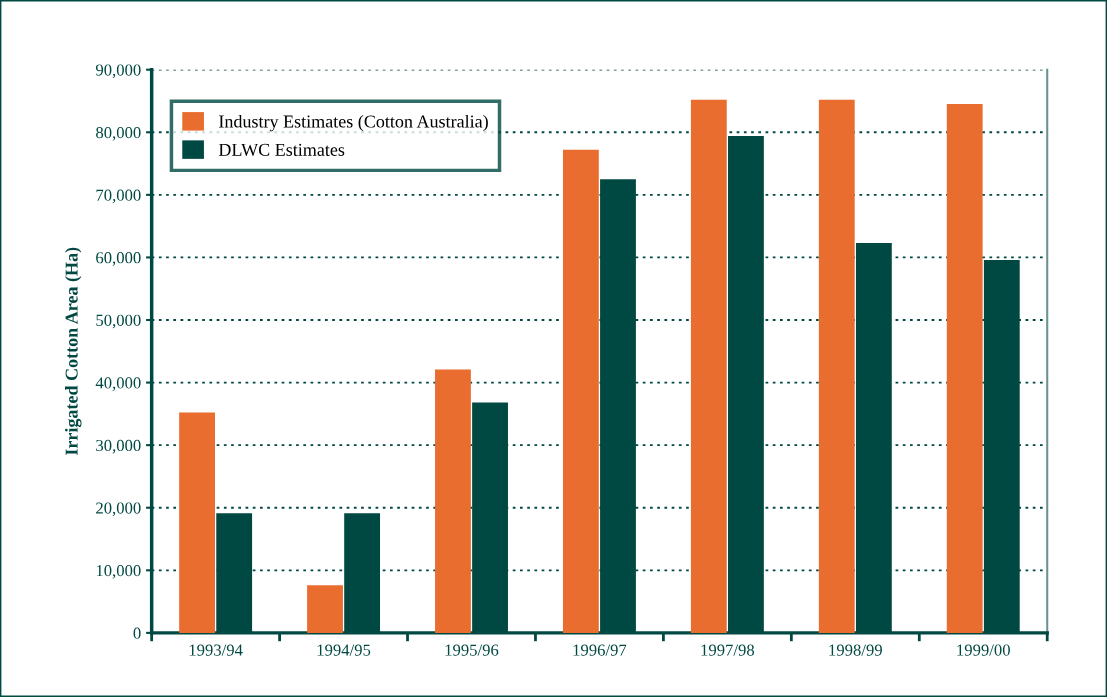 The width and height of the screenshot is (1107, 697). Describe the element at coordinates (600, 650) in the screenshot. I see `x-tick-label: 1996/97` at that location.